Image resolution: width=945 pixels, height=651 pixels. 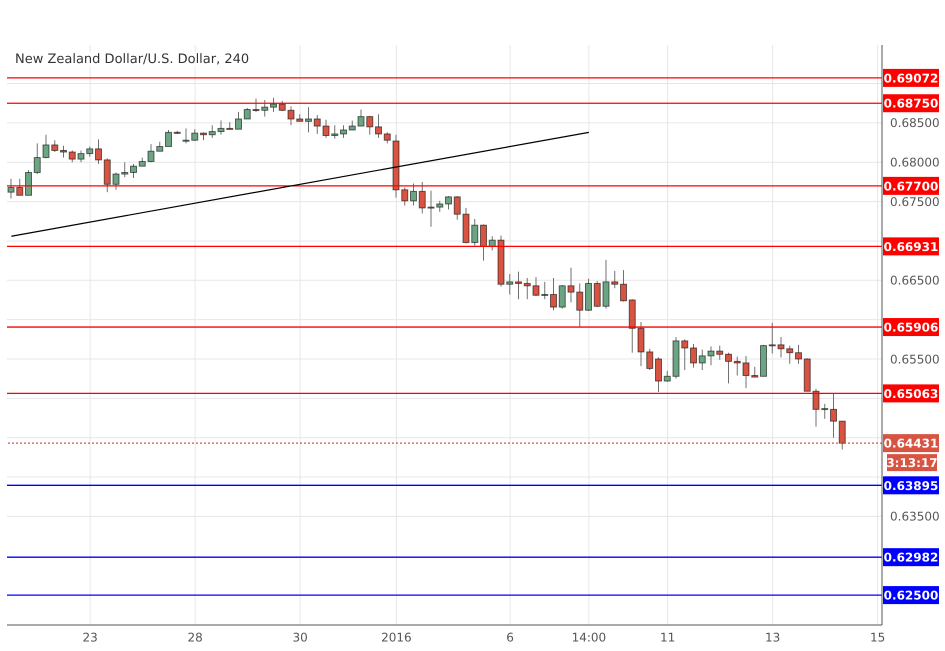 What do you see at coordinates (912, 463) in the screenshot?
I see `text: 3:13:17` at bounding box center [912, 463].